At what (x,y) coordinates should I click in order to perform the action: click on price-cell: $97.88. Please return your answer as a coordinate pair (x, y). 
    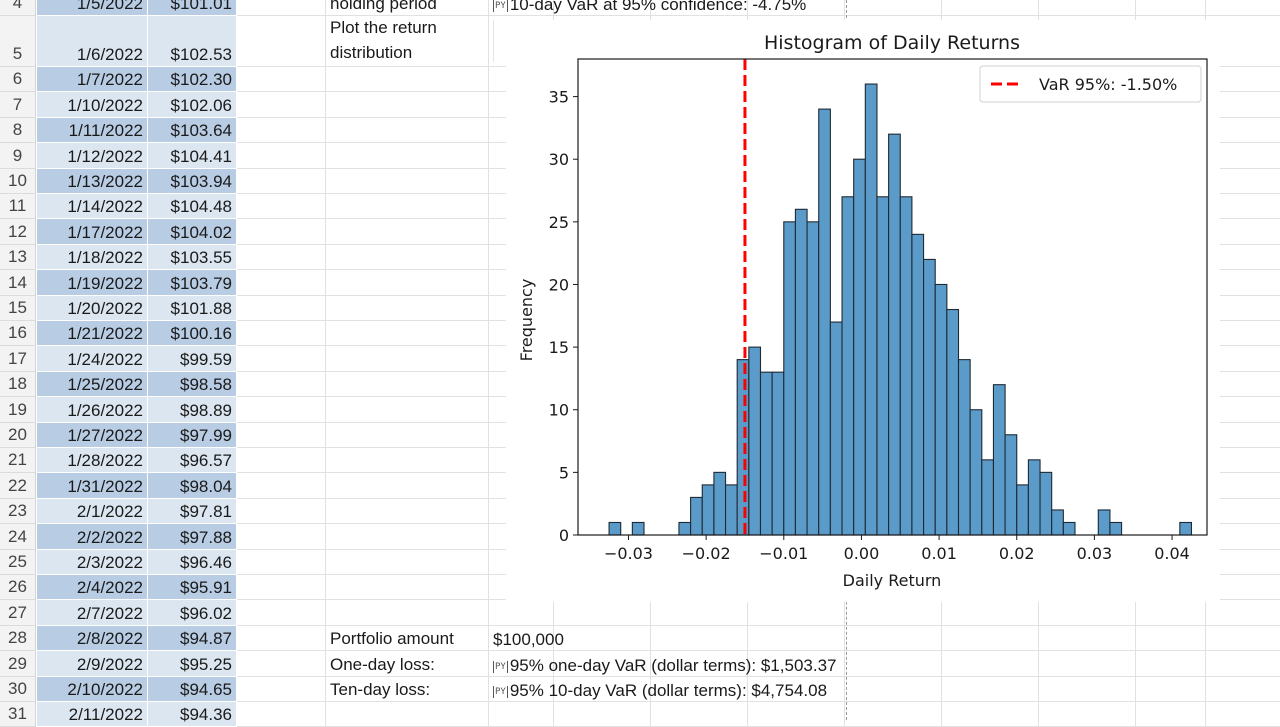
    Looking at the image, I should click on (192, 537).